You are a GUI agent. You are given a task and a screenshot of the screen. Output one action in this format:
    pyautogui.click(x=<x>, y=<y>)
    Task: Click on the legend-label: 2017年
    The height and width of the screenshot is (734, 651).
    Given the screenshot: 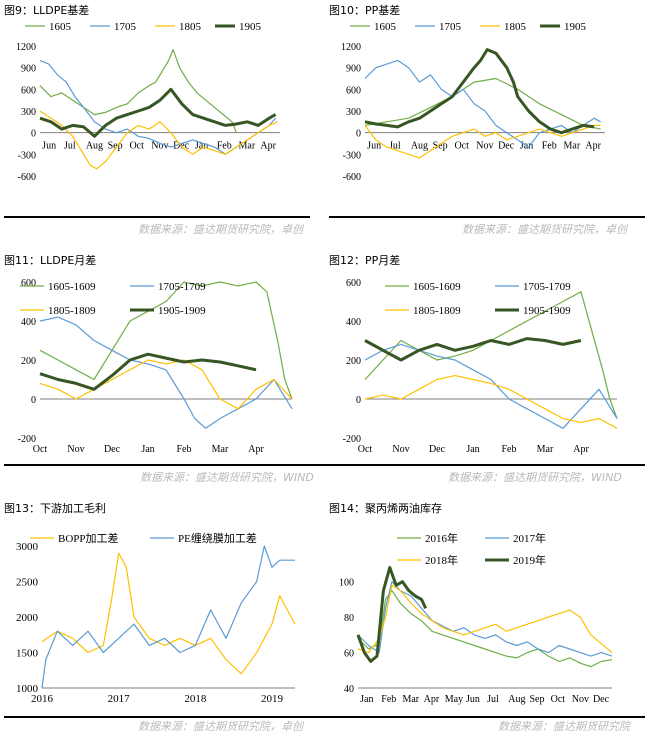 What is the action you would take?
    pyautogui.click(x=529, y=538)
    